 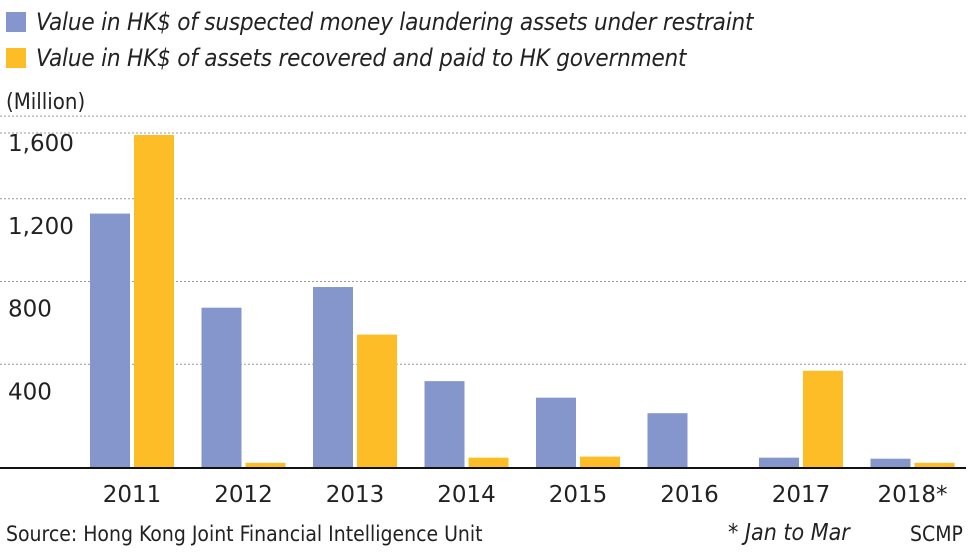 I want to click on x-tick-label: 2013, so click(x=355, y=495).